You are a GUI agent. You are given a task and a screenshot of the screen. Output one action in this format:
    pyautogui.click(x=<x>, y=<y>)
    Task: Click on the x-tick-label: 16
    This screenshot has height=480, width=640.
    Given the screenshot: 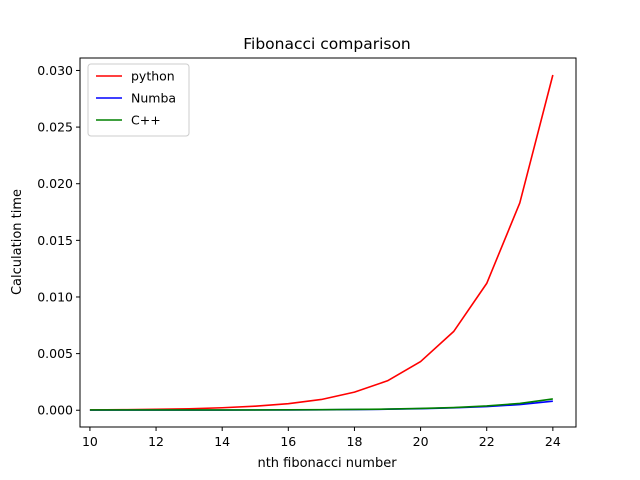 What is the action you would take?
    pyautogui.click(x=288, y=441)
    